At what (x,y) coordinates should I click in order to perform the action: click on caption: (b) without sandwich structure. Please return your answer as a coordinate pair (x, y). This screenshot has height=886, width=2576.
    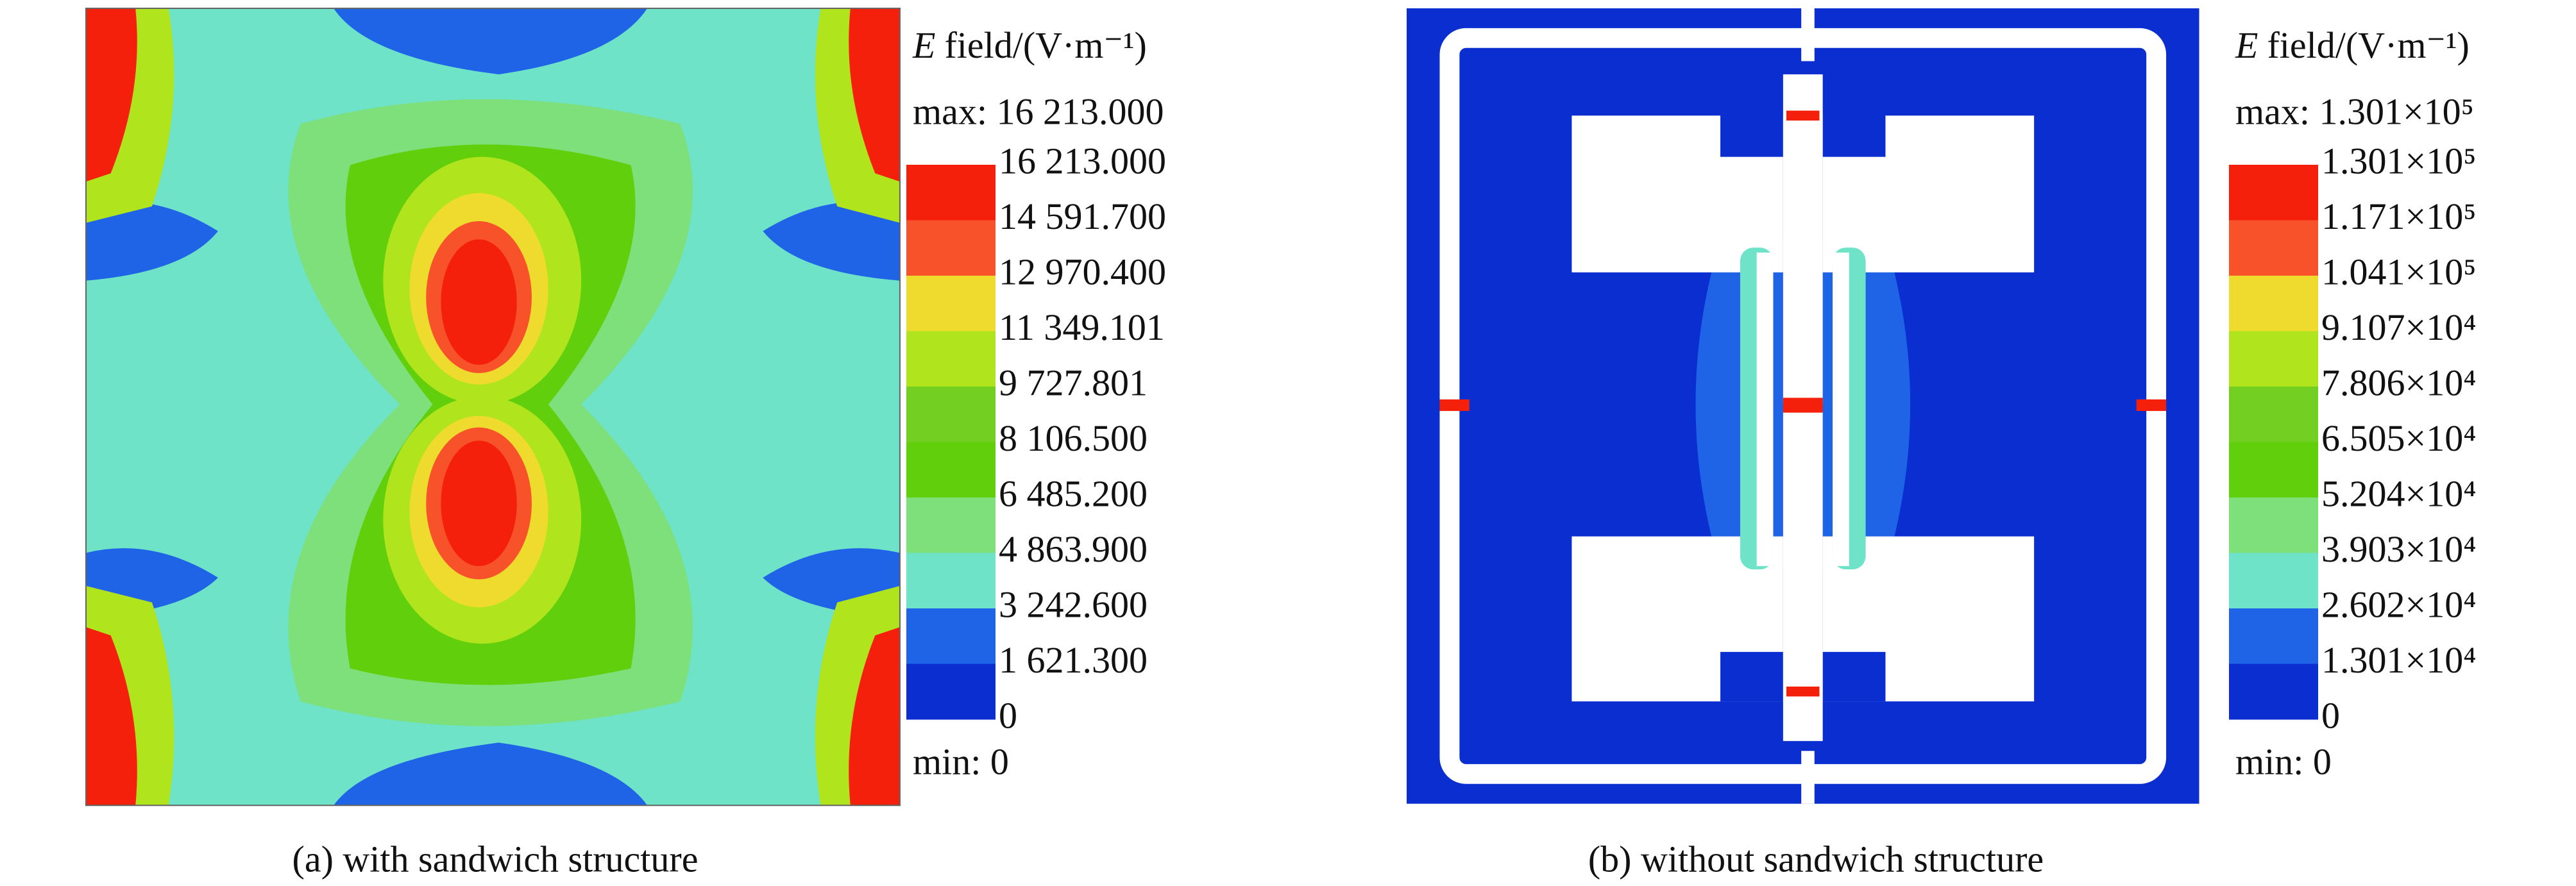
    Looking at the image, I should click on (1816, 859).